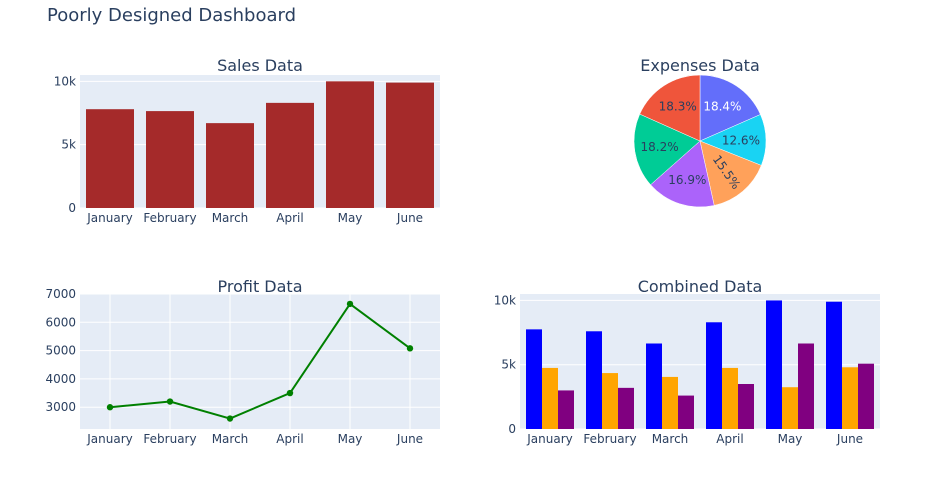 This screenshot has width=936, height=496. Describe the element at coordinates (741, 140) in the screenshot. I see `pie-slice-label: 12.6%` at that location.